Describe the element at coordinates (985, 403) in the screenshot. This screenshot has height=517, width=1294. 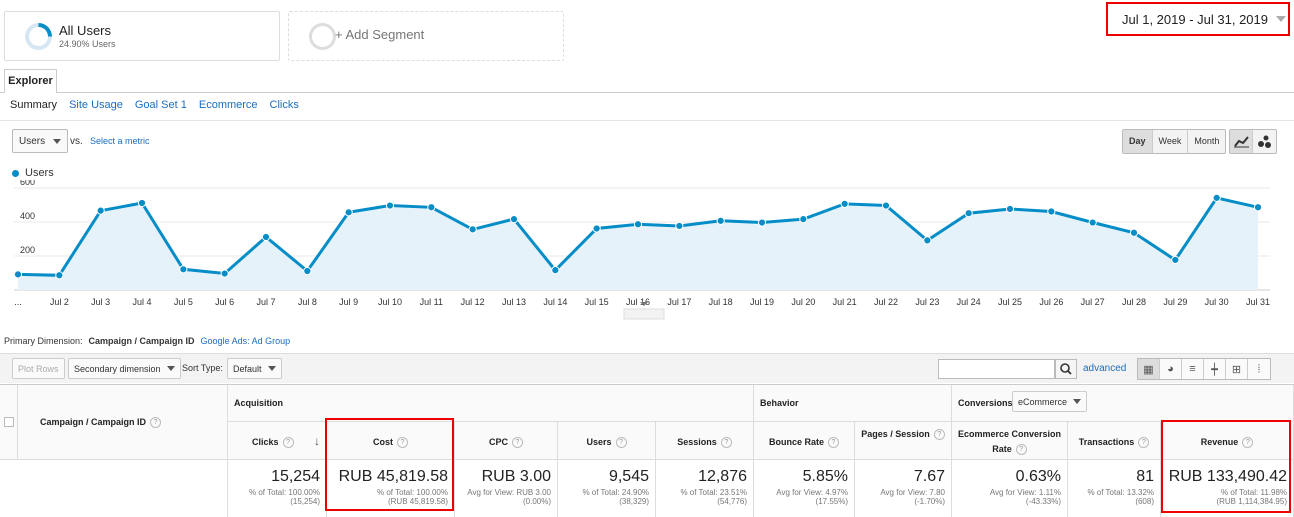
I see `conversions-label: Conversions` at that location.